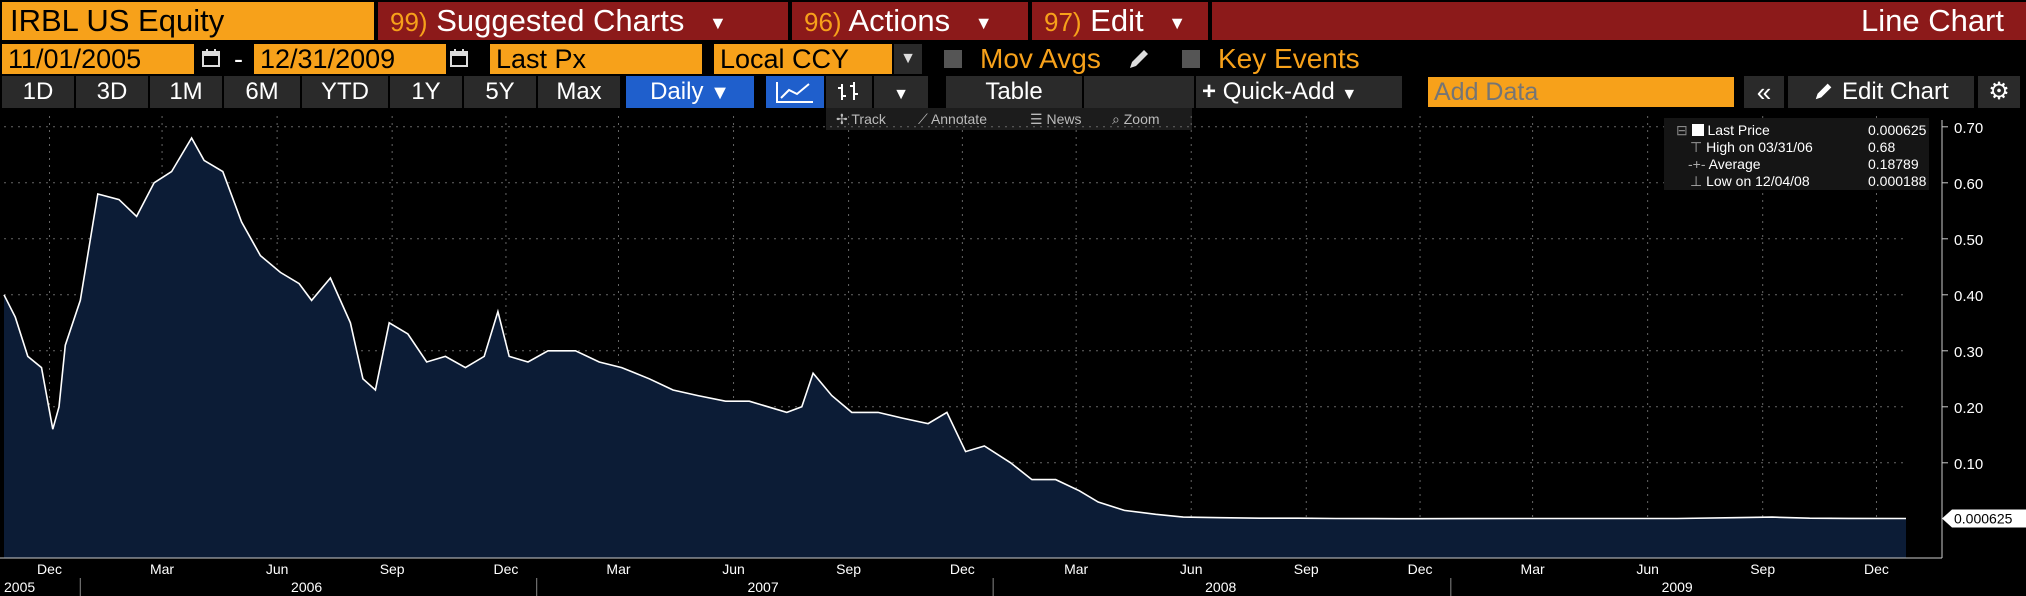 Image resolution: width=2026 pixels, height=596 pixels. I want to click on last-value-label: 0.000625, so click(1983, 518).